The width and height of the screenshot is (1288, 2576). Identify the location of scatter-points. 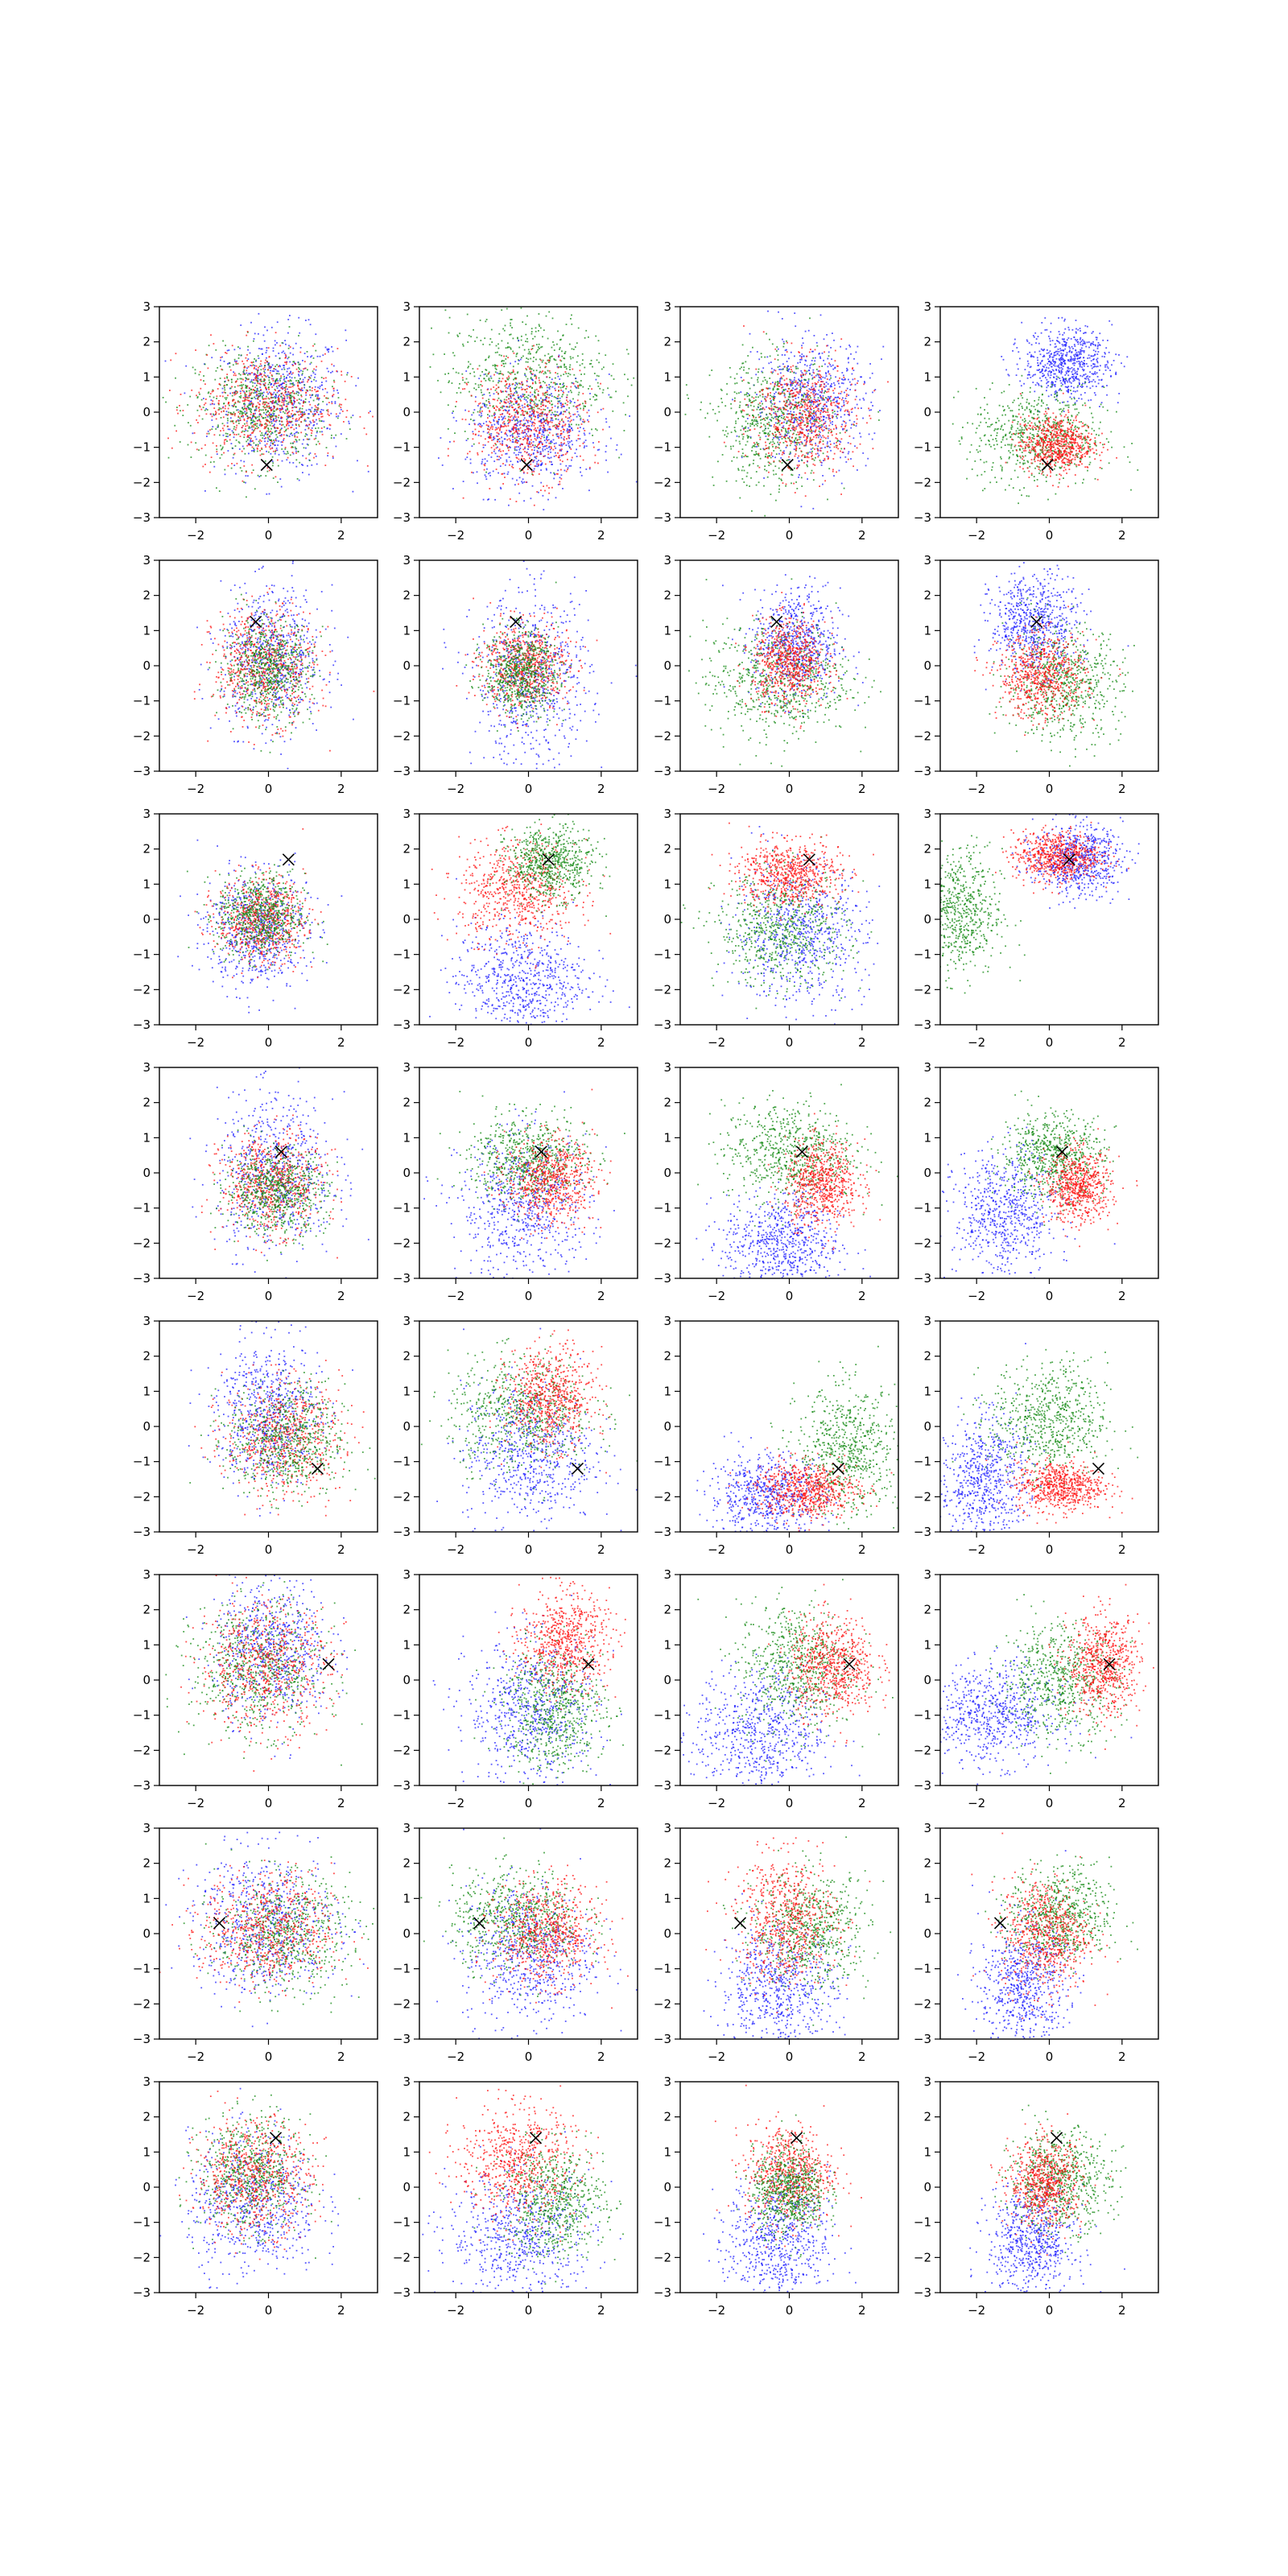
(268, 405).